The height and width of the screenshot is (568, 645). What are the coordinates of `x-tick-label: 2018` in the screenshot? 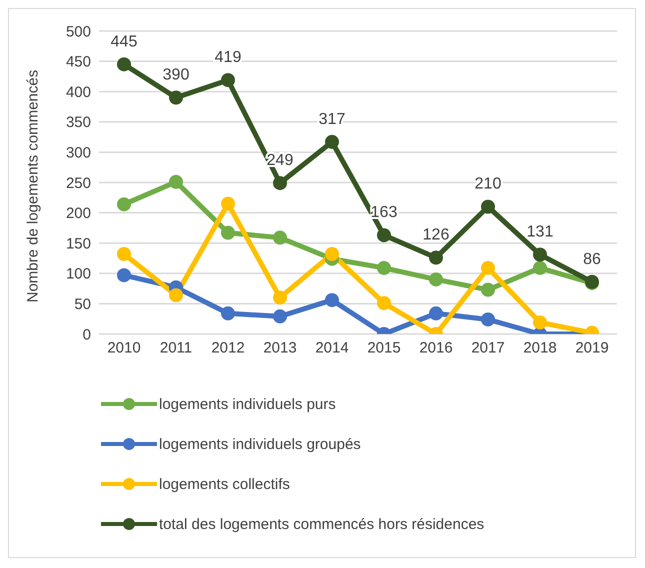 It's located at (540, 348).